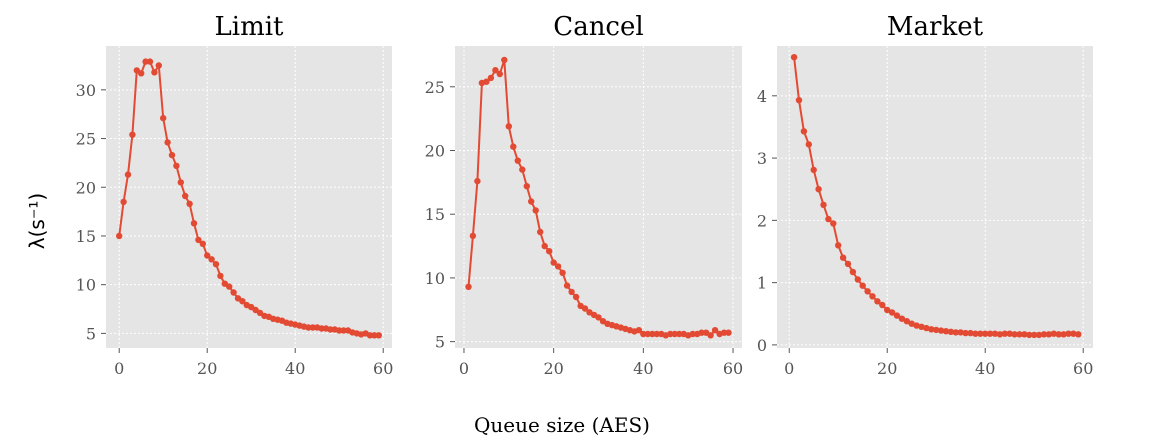 The width and height of the screenshot is (1173, 447). What do you see at coordinates (86, 285) in the screenshot?
I see `limit-y-tick-label: 10` at bounding box center [86, 285].